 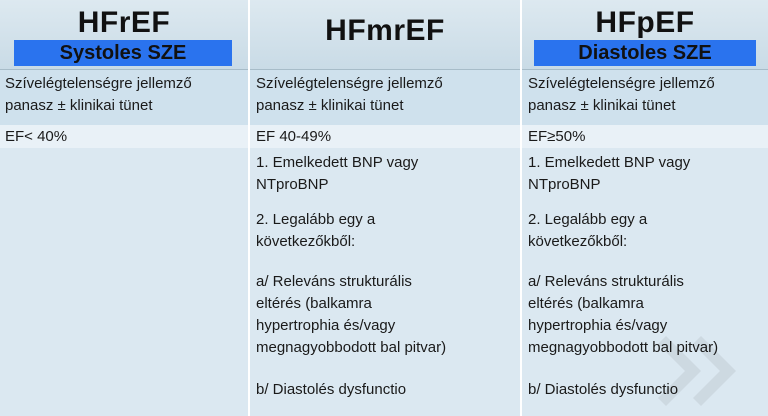 I want to click on column-title: HFpEF, so click(x=645, y=22).